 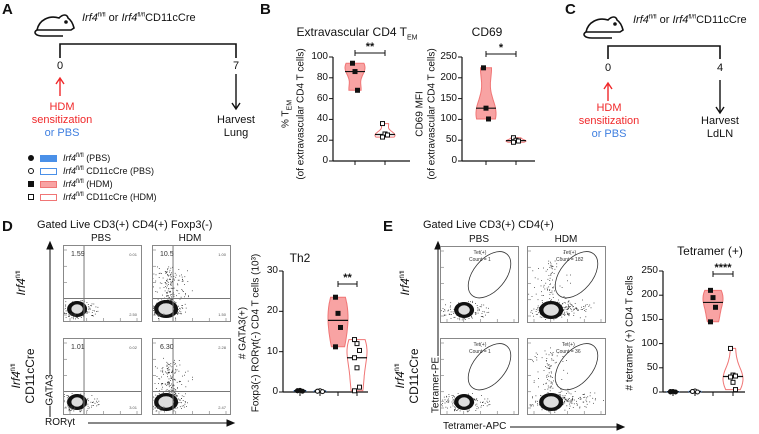 I want to click on open-square-marker-icon, so click(x=31, y=197).